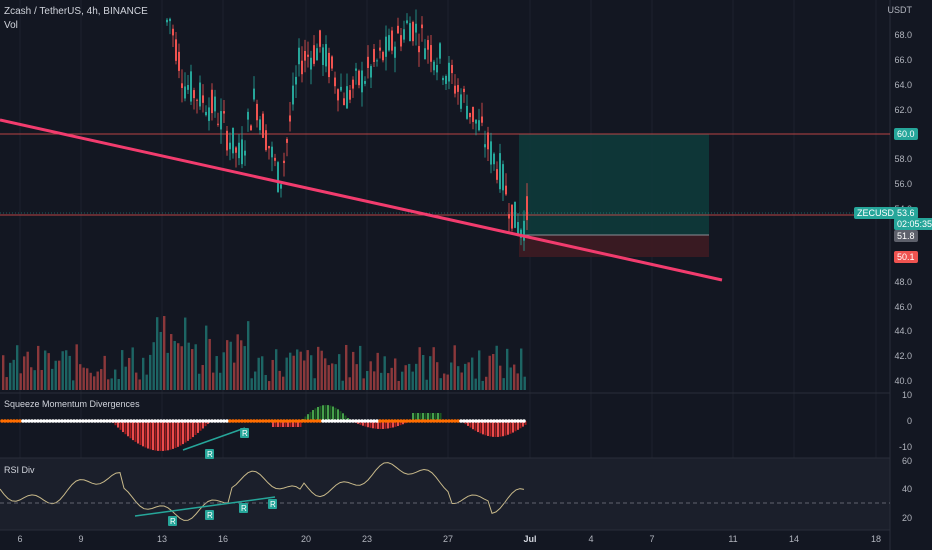 The width and height of the screenshot is (932, 550). What do you see at coordinates (614, 246) in the screenshot?
I see `stop-zone` at bounding box center [614, 246].